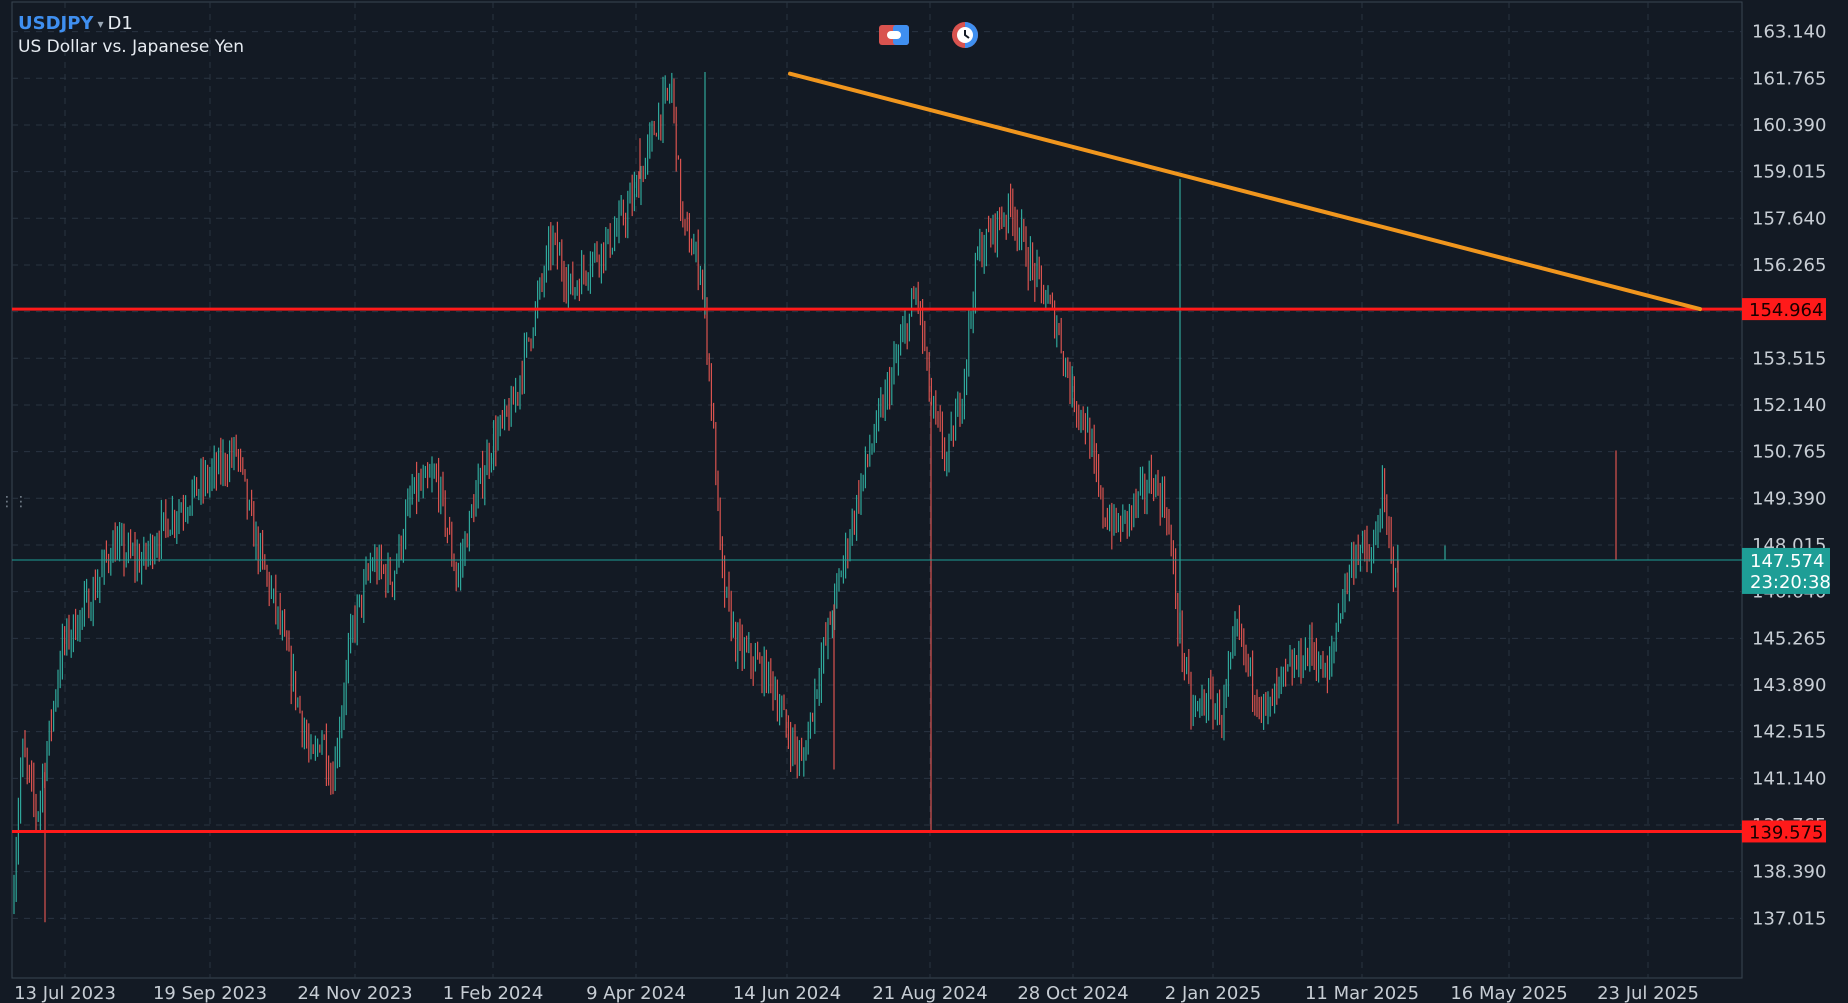 The width and height of the screenshot is (1848, 1003). What do you see at coordinates (1789, 498) in the screenshot?
I see `price-tick-label: 149.390` at bounding box center [1789, 498].